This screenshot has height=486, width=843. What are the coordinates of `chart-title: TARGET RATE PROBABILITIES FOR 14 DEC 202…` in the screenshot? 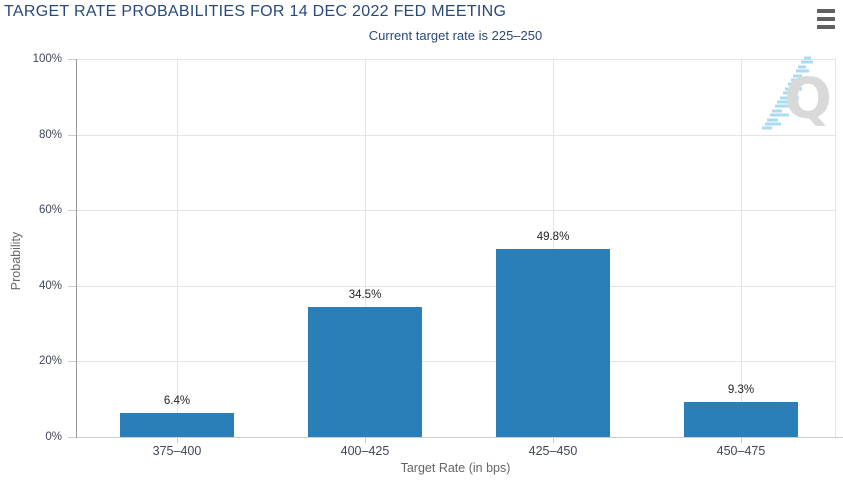 It's located at (255, 11).